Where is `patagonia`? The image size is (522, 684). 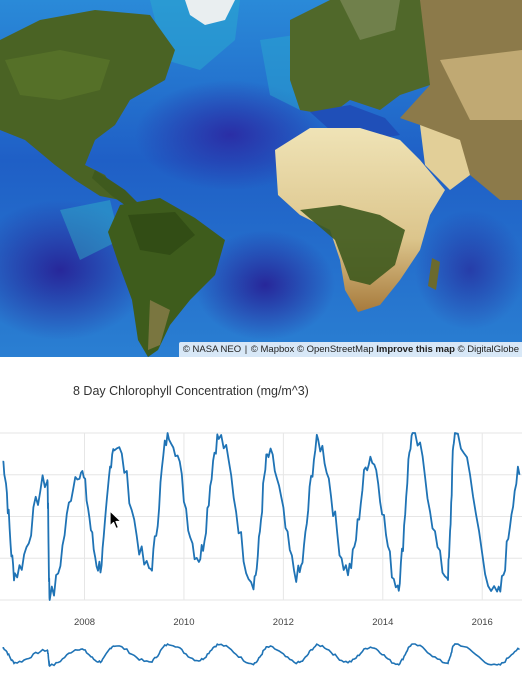 patagonia is located at coordinates (159, 325).